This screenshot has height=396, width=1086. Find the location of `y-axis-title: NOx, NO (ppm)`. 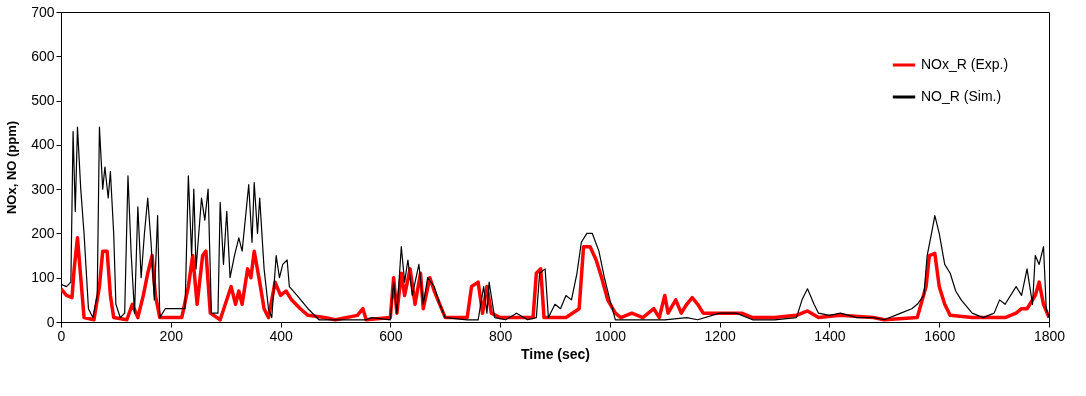

y-axis-title: NOx, NO (ppm) is located at coordinates (12, 167).